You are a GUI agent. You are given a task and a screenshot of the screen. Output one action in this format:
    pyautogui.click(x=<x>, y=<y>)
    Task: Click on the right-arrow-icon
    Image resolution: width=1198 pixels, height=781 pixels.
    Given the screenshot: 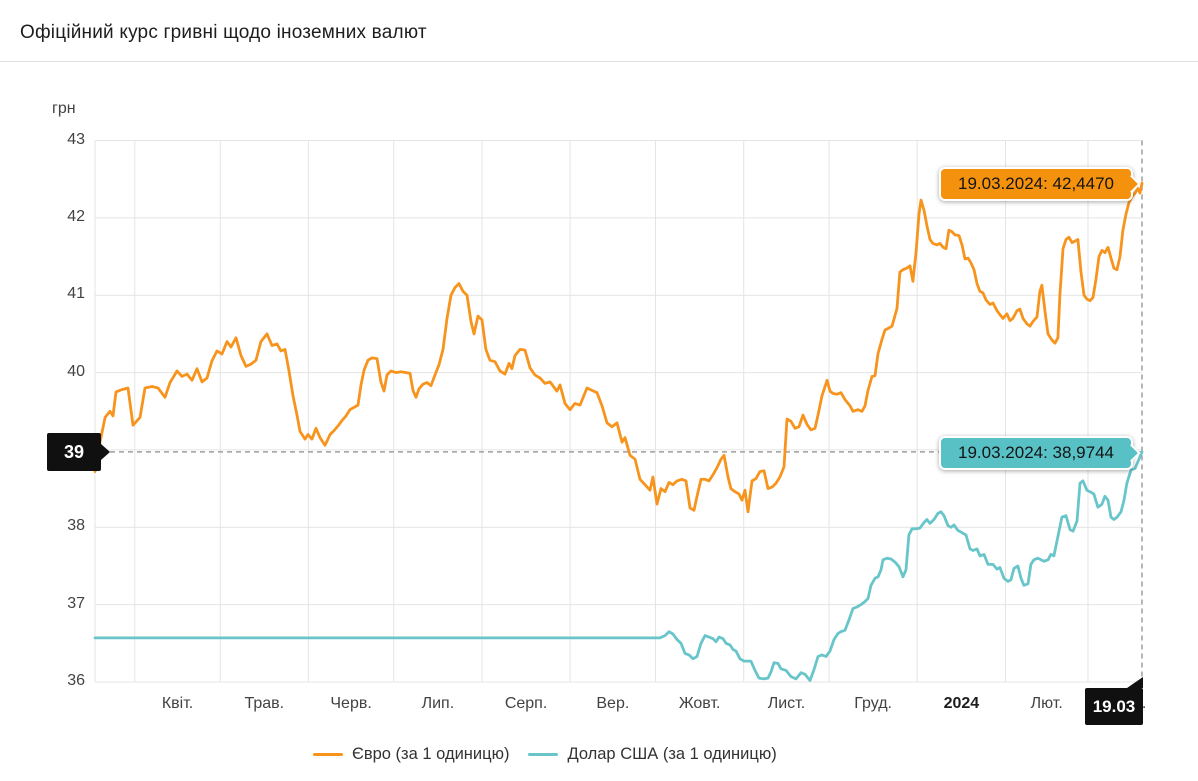 What is the action you would take?
    pyautogui.click(x=105, y=451)
    